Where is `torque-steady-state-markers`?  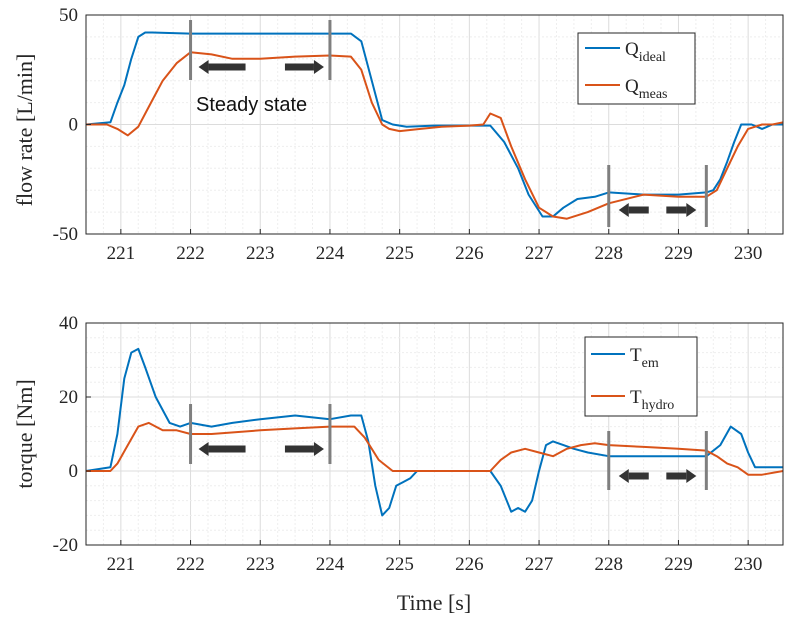
torque-steady-state-markers is located at coordinates (448, 447).